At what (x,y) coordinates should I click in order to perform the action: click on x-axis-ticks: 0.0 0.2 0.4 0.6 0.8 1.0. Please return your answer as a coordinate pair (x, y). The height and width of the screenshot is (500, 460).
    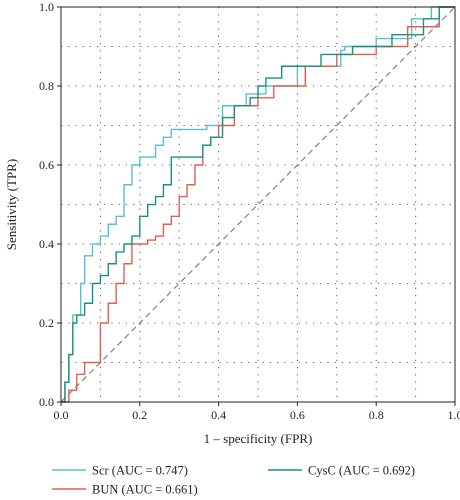
    Looking at the image, I should click on (257, 412).